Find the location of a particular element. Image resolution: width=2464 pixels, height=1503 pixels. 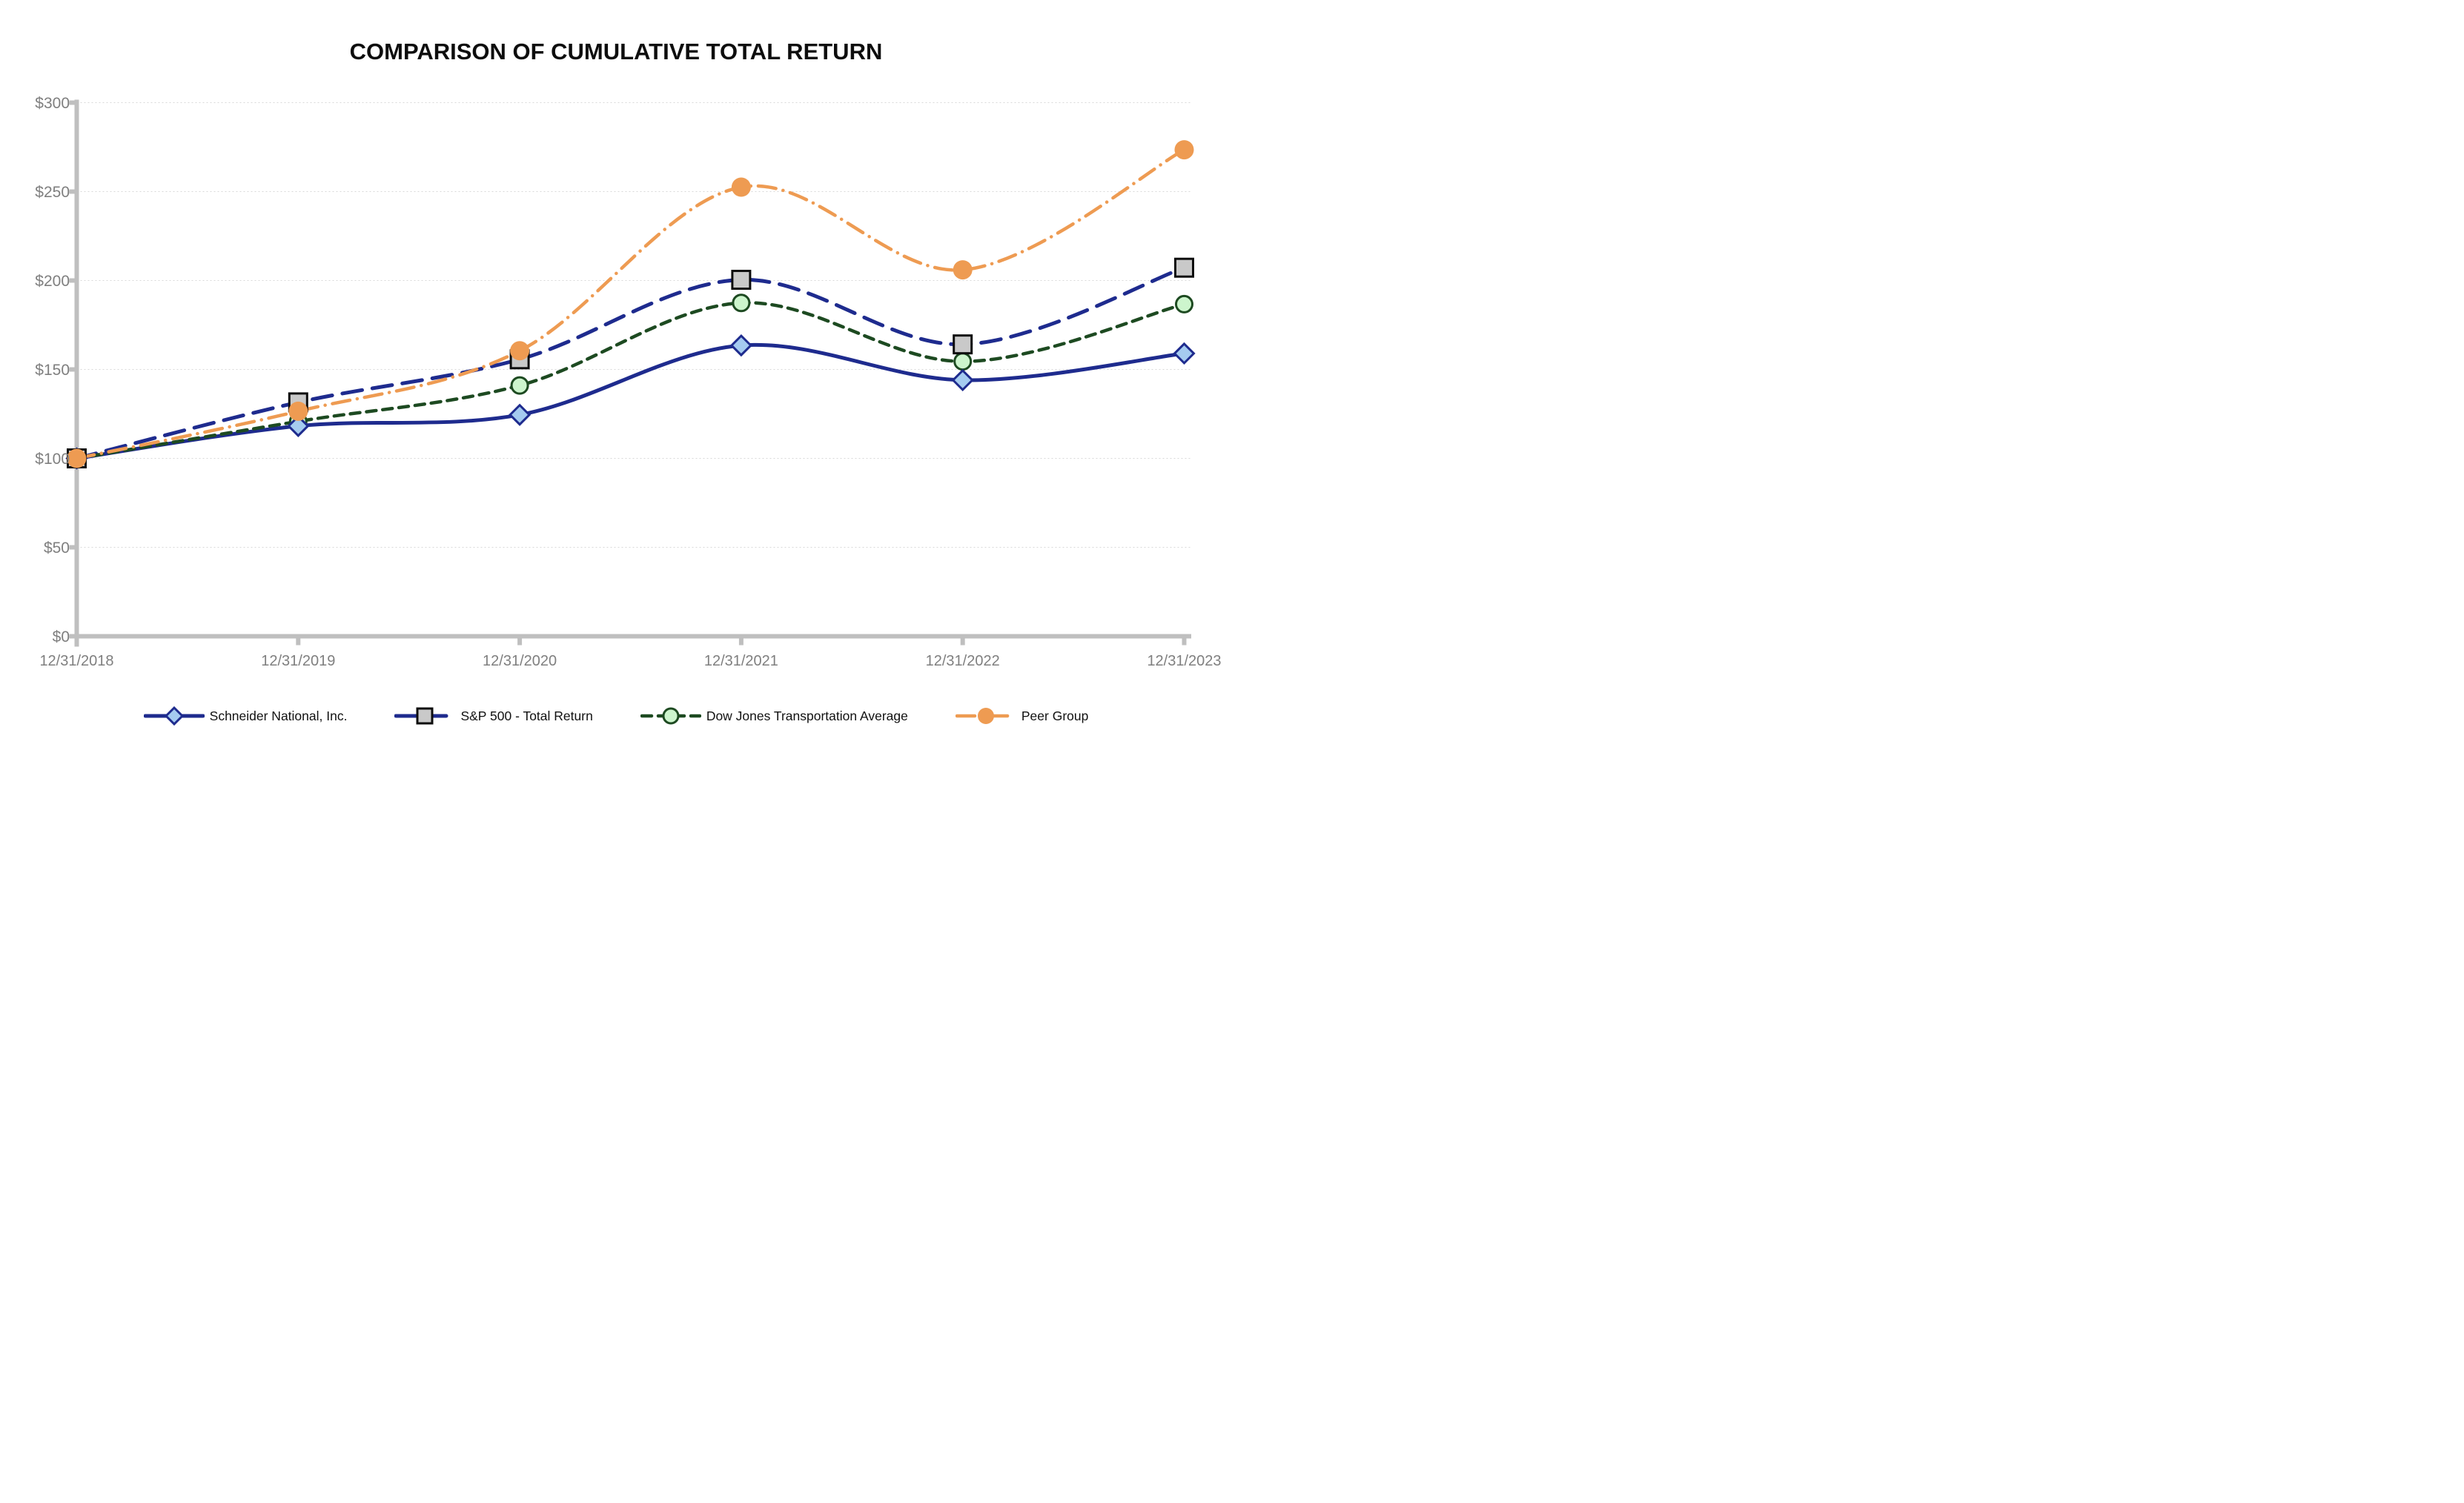

x-tick-label: 12/31/2018 is located at coordinates (76, 661).